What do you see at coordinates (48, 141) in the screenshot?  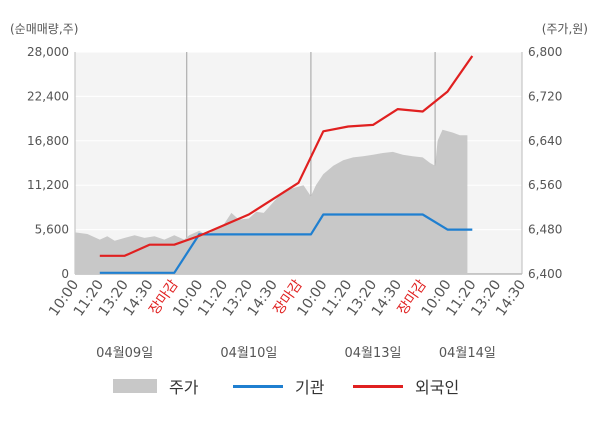 I see `left-tick-label: 16,800` at bounding box center [48, 141].